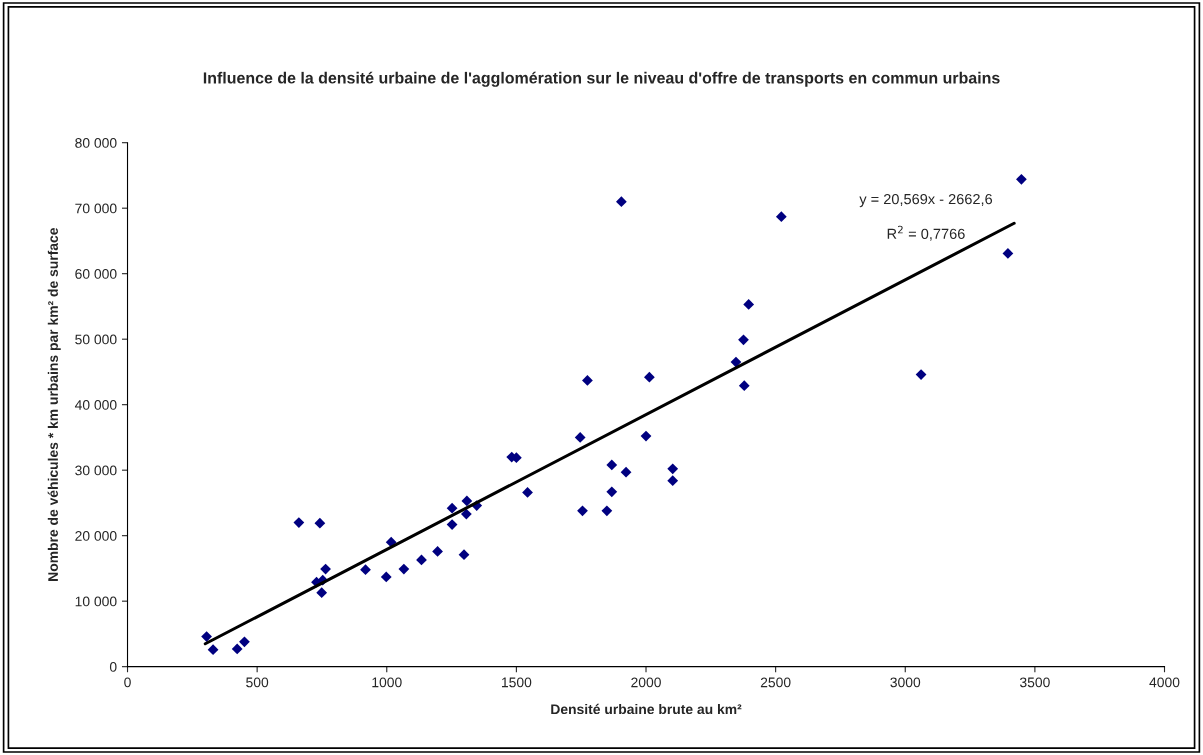  What do you see at coordinates (517, 682) in the screenshot?
I see `x-tick-label: 1500` at bounding box center [517, 682].